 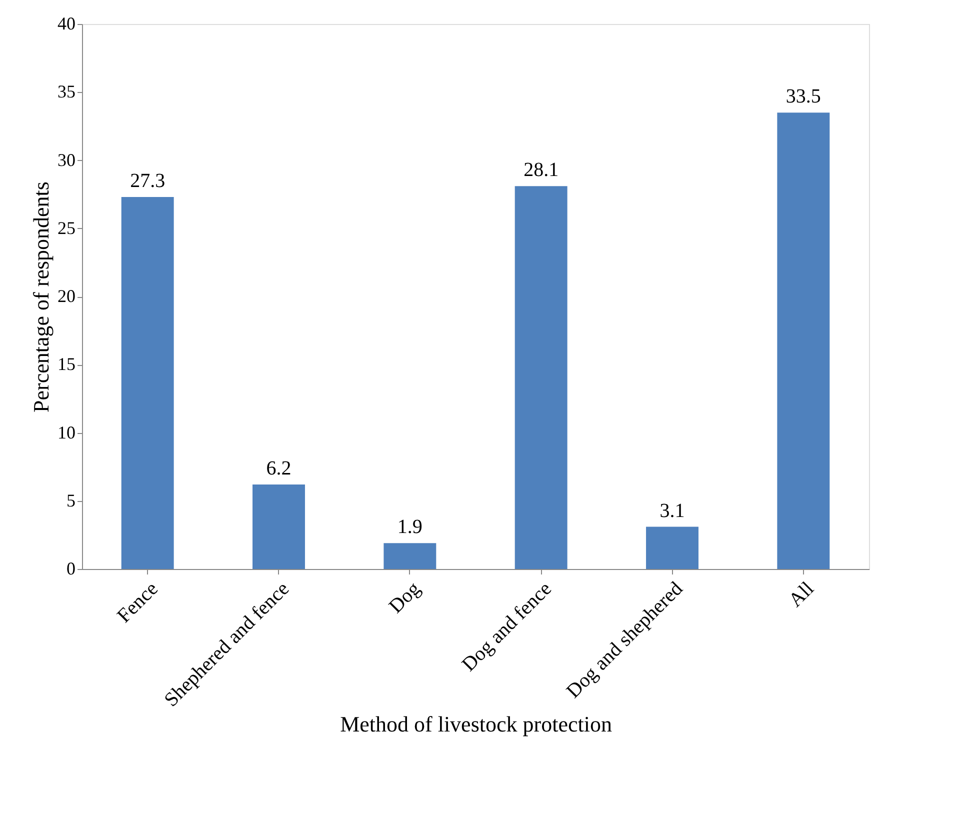 What do you see at coordinates (404, 598) in the screenshot?
I see `x-tick-label: Dog` at bounding box center [404, 598].